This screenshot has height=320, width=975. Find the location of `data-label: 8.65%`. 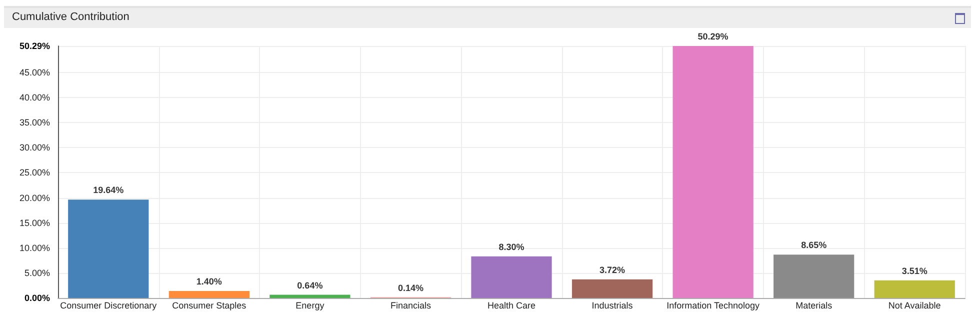

data-label: 8.65% is located at coordinates (814, 245).